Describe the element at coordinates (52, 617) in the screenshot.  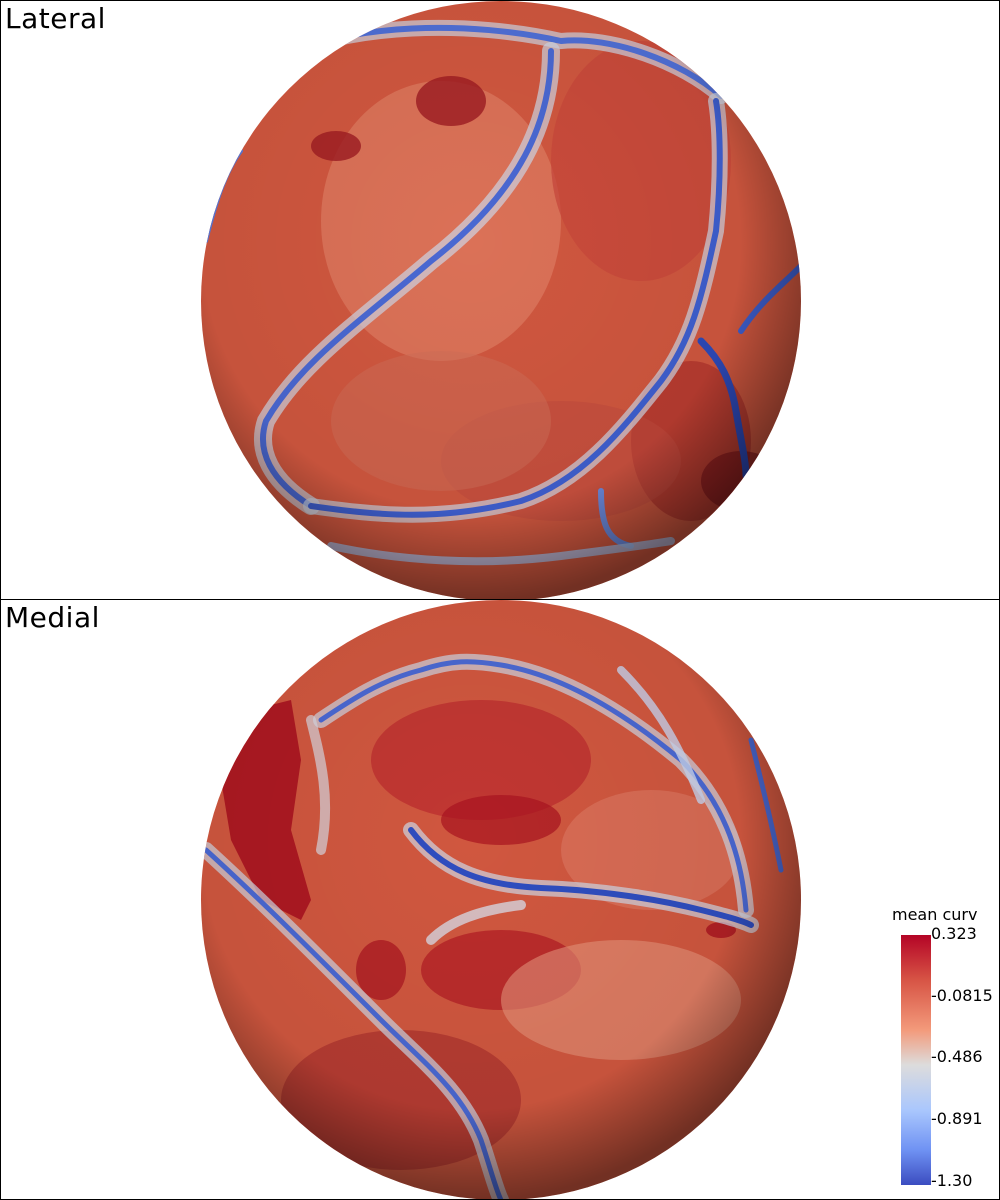
I see `view-title-medial: Medial` at that location.